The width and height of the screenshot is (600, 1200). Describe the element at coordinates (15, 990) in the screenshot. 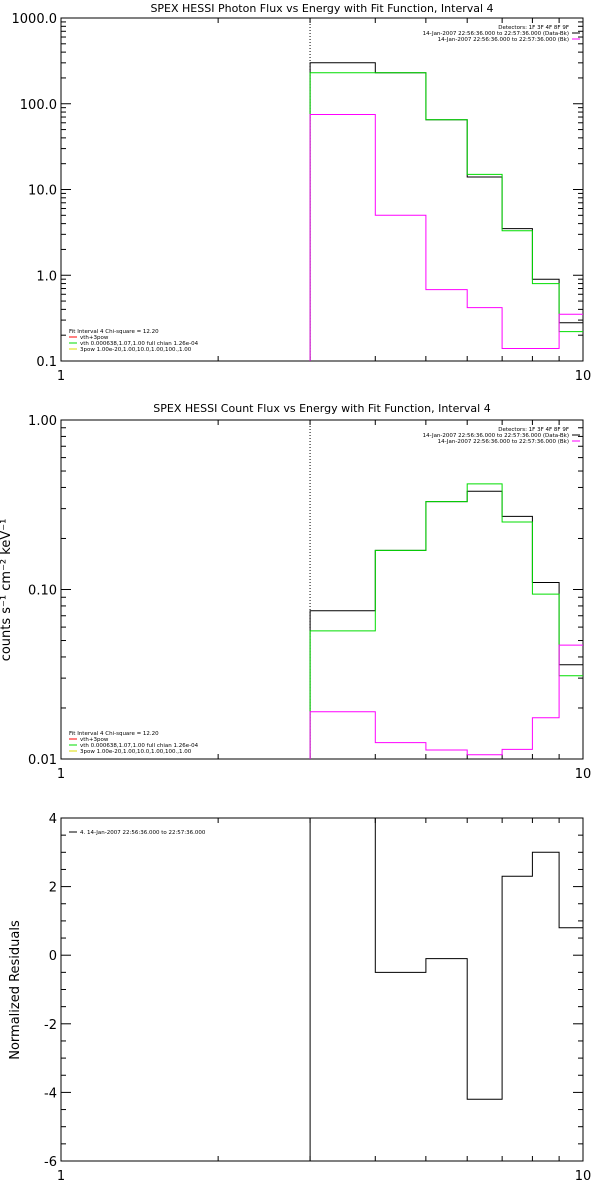

I see `y-axis-label: Normalized Residuals` at that location.